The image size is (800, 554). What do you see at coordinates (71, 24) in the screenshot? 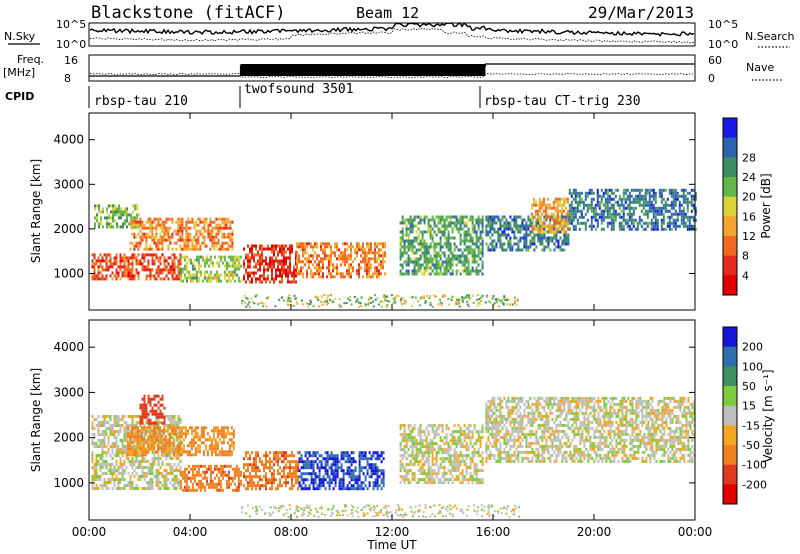
I see `noise-left-tick-top: 10^5` at bounding box center [71, 24].